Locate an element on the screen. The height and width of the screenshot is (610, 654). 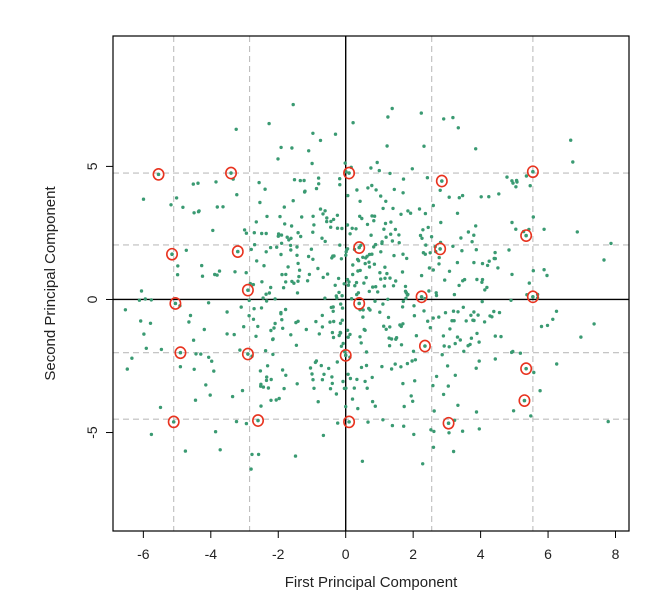
y-axis-ticks: -5 0 5 is located at coordinates (98, 300).